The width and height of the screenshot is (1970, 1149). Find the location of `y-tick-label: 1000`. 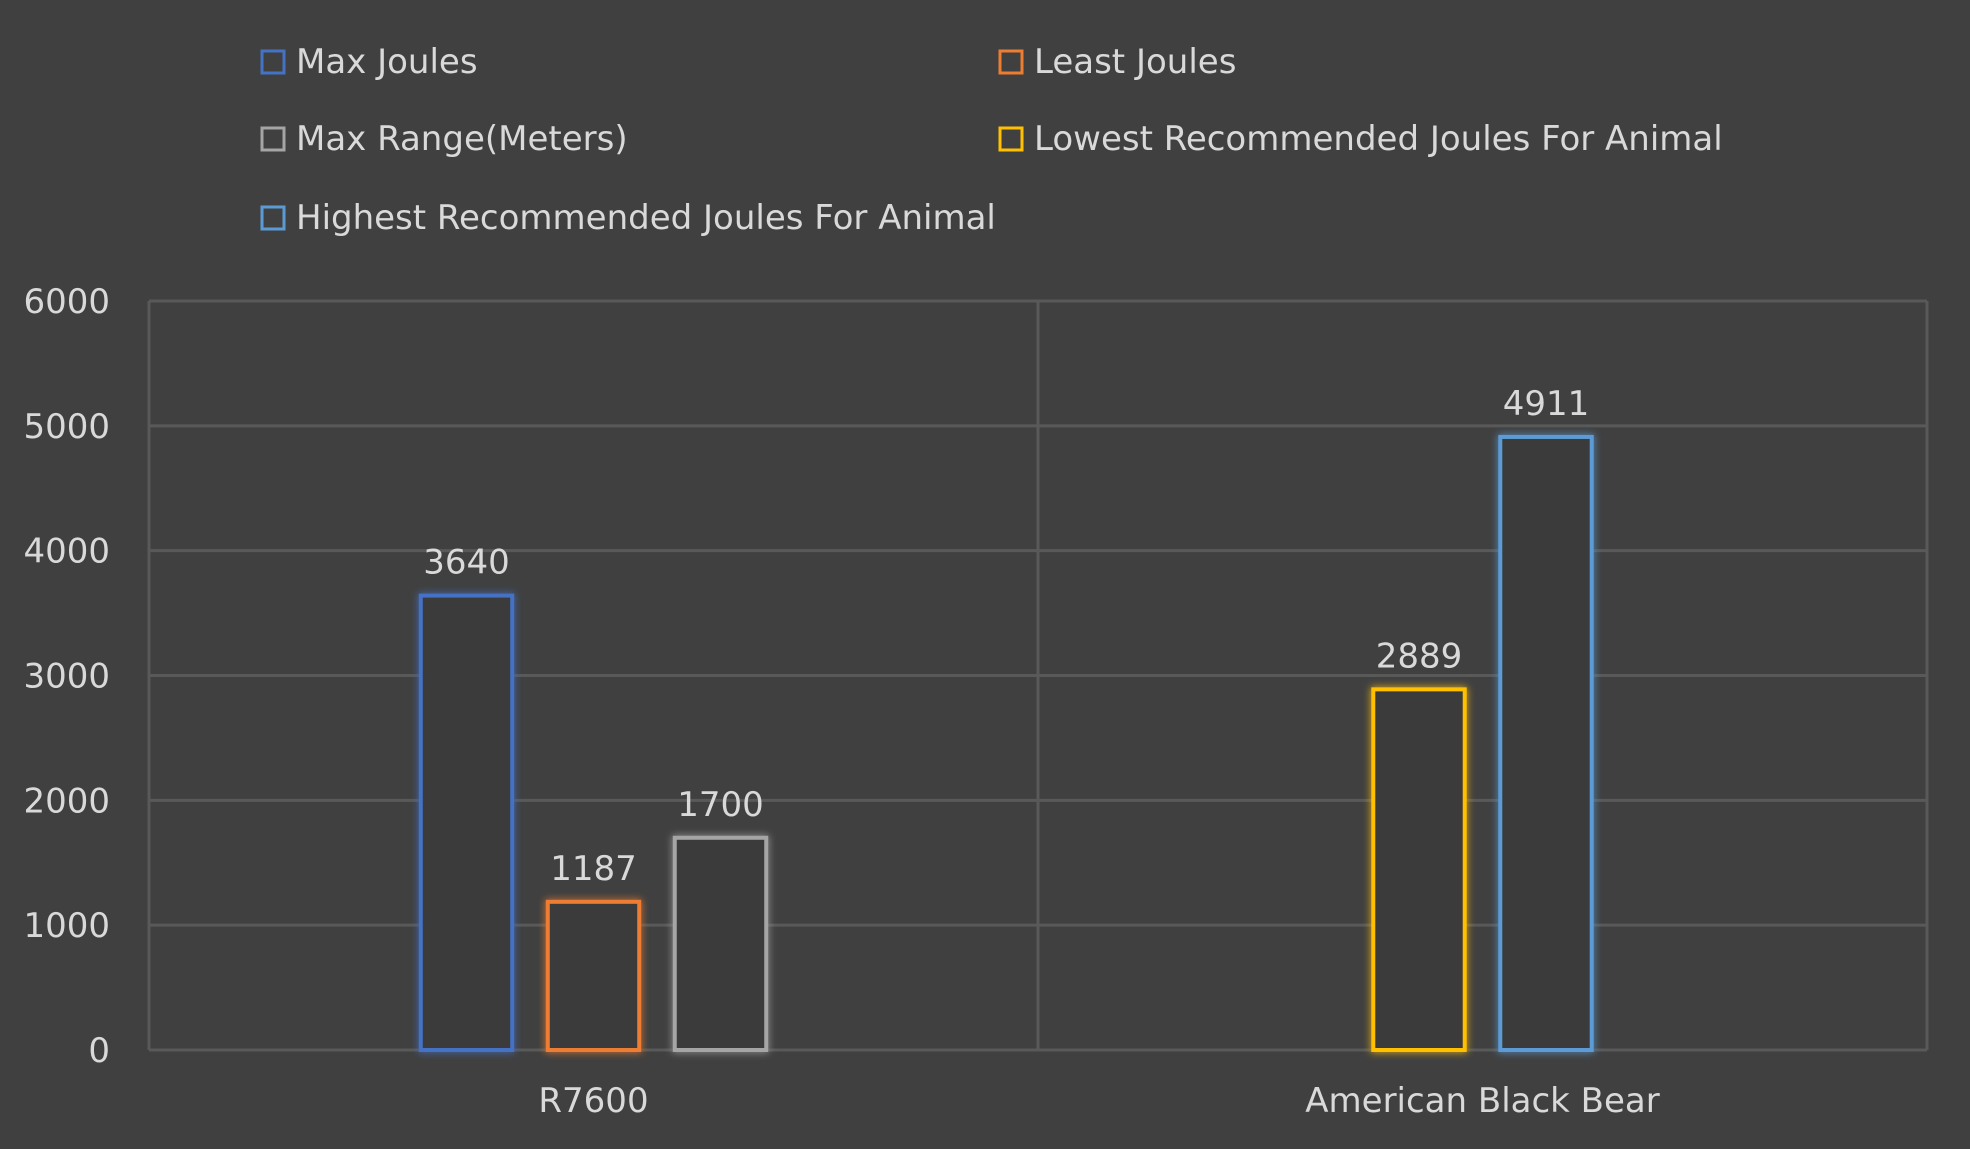

y-tick-label: 1000 is located at coordinates (66, 926).